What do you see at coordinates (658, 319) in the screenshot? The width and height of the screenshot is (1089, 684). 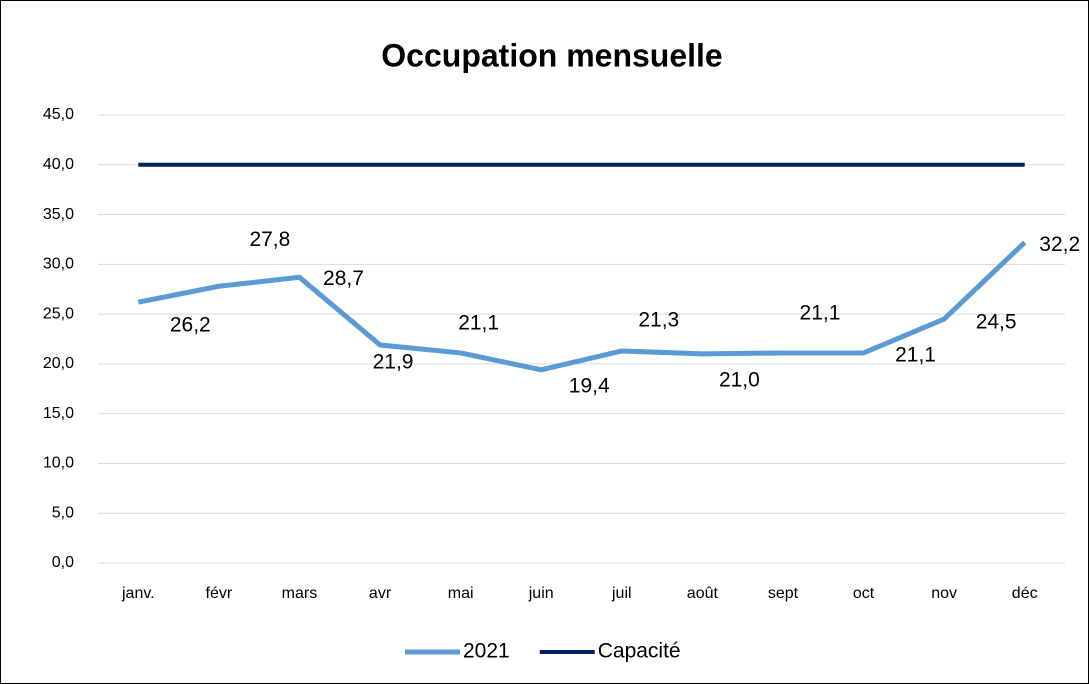 I see `data-label: 21,3` at bounding box center [658, 319].